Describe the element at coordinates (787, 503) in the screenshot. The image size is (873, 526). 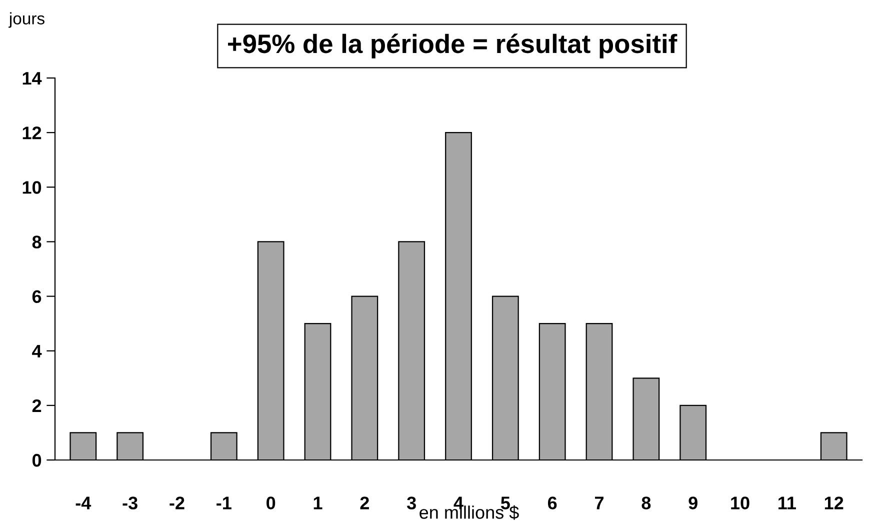
I see `x-tick-label: 11` at that location.